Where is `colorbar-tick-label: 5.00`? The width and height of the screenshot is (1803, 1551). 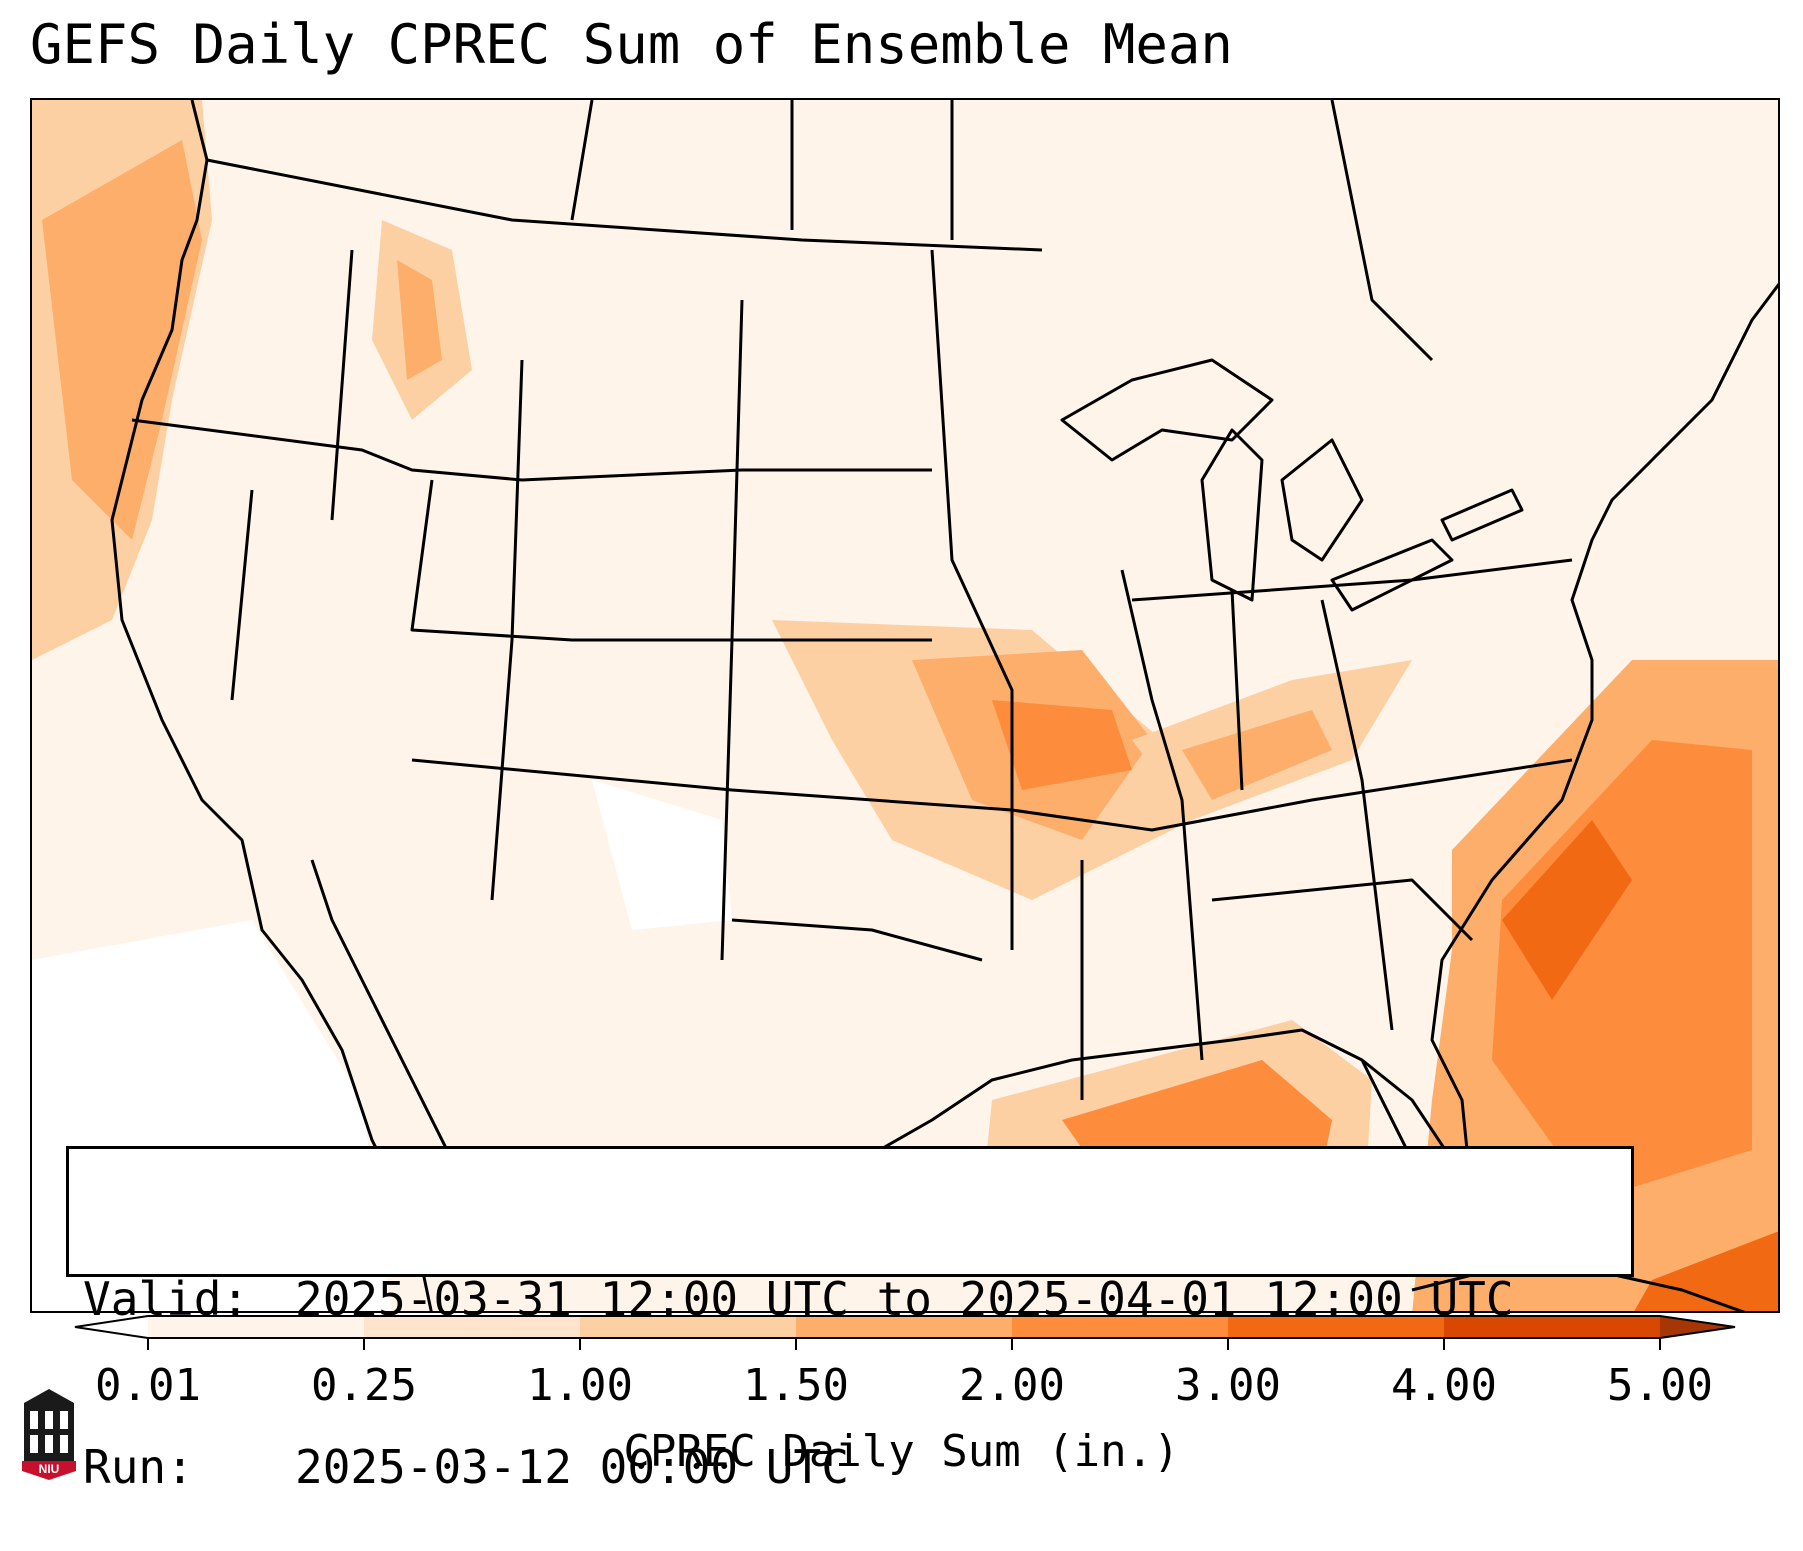
colorbar-tick-label: 5.00 is located at coordinates (1660, 1385).